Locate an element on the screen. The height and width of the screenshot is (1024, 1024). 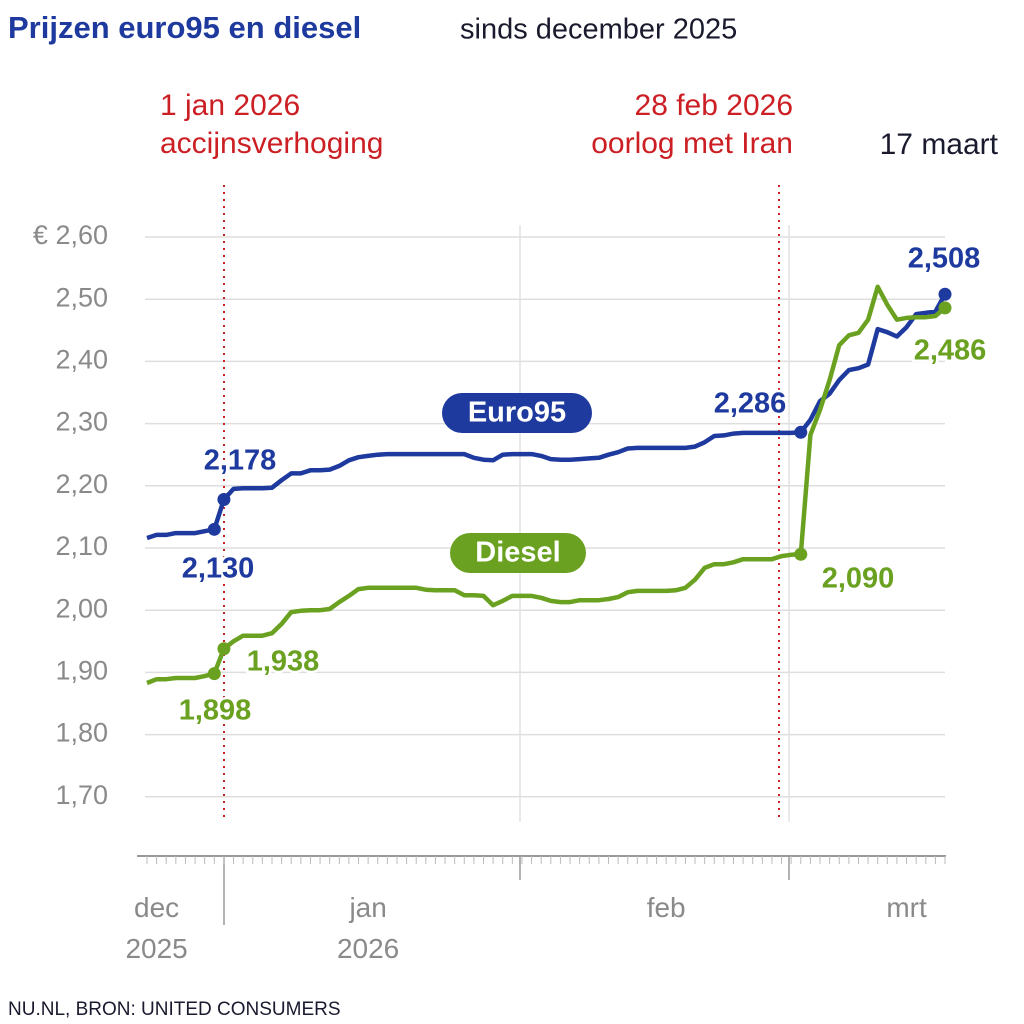
y-tick-label: 1,70 is located at coordinates (81, 795).